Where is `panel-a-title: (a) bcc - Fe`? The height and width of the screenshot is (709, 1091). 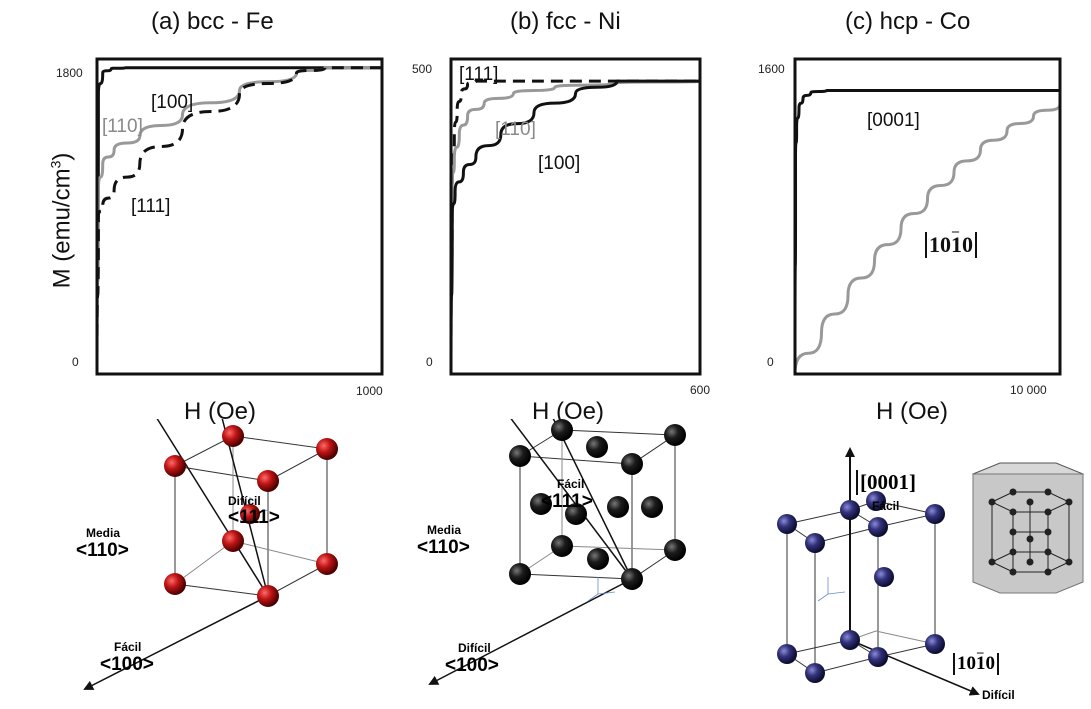
panel-a-title: (a) bcc - Fe is located at coordinates (212, 21).